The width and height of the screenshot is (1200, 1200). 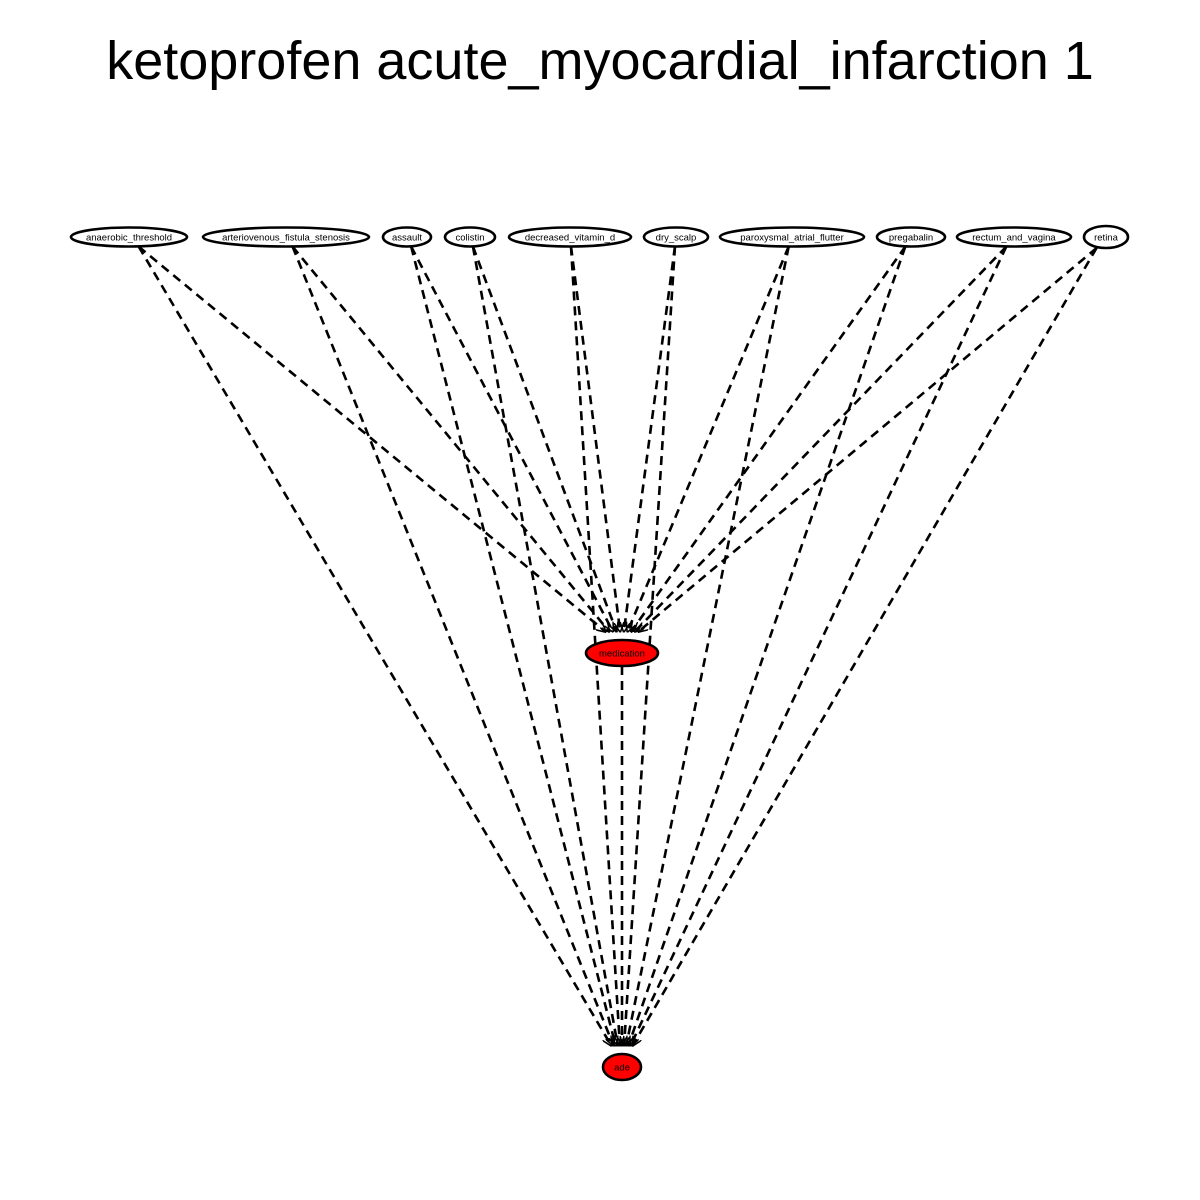 I want to click on edge-rectum_and_vagina-to-medication, so click(x=821, y=439).